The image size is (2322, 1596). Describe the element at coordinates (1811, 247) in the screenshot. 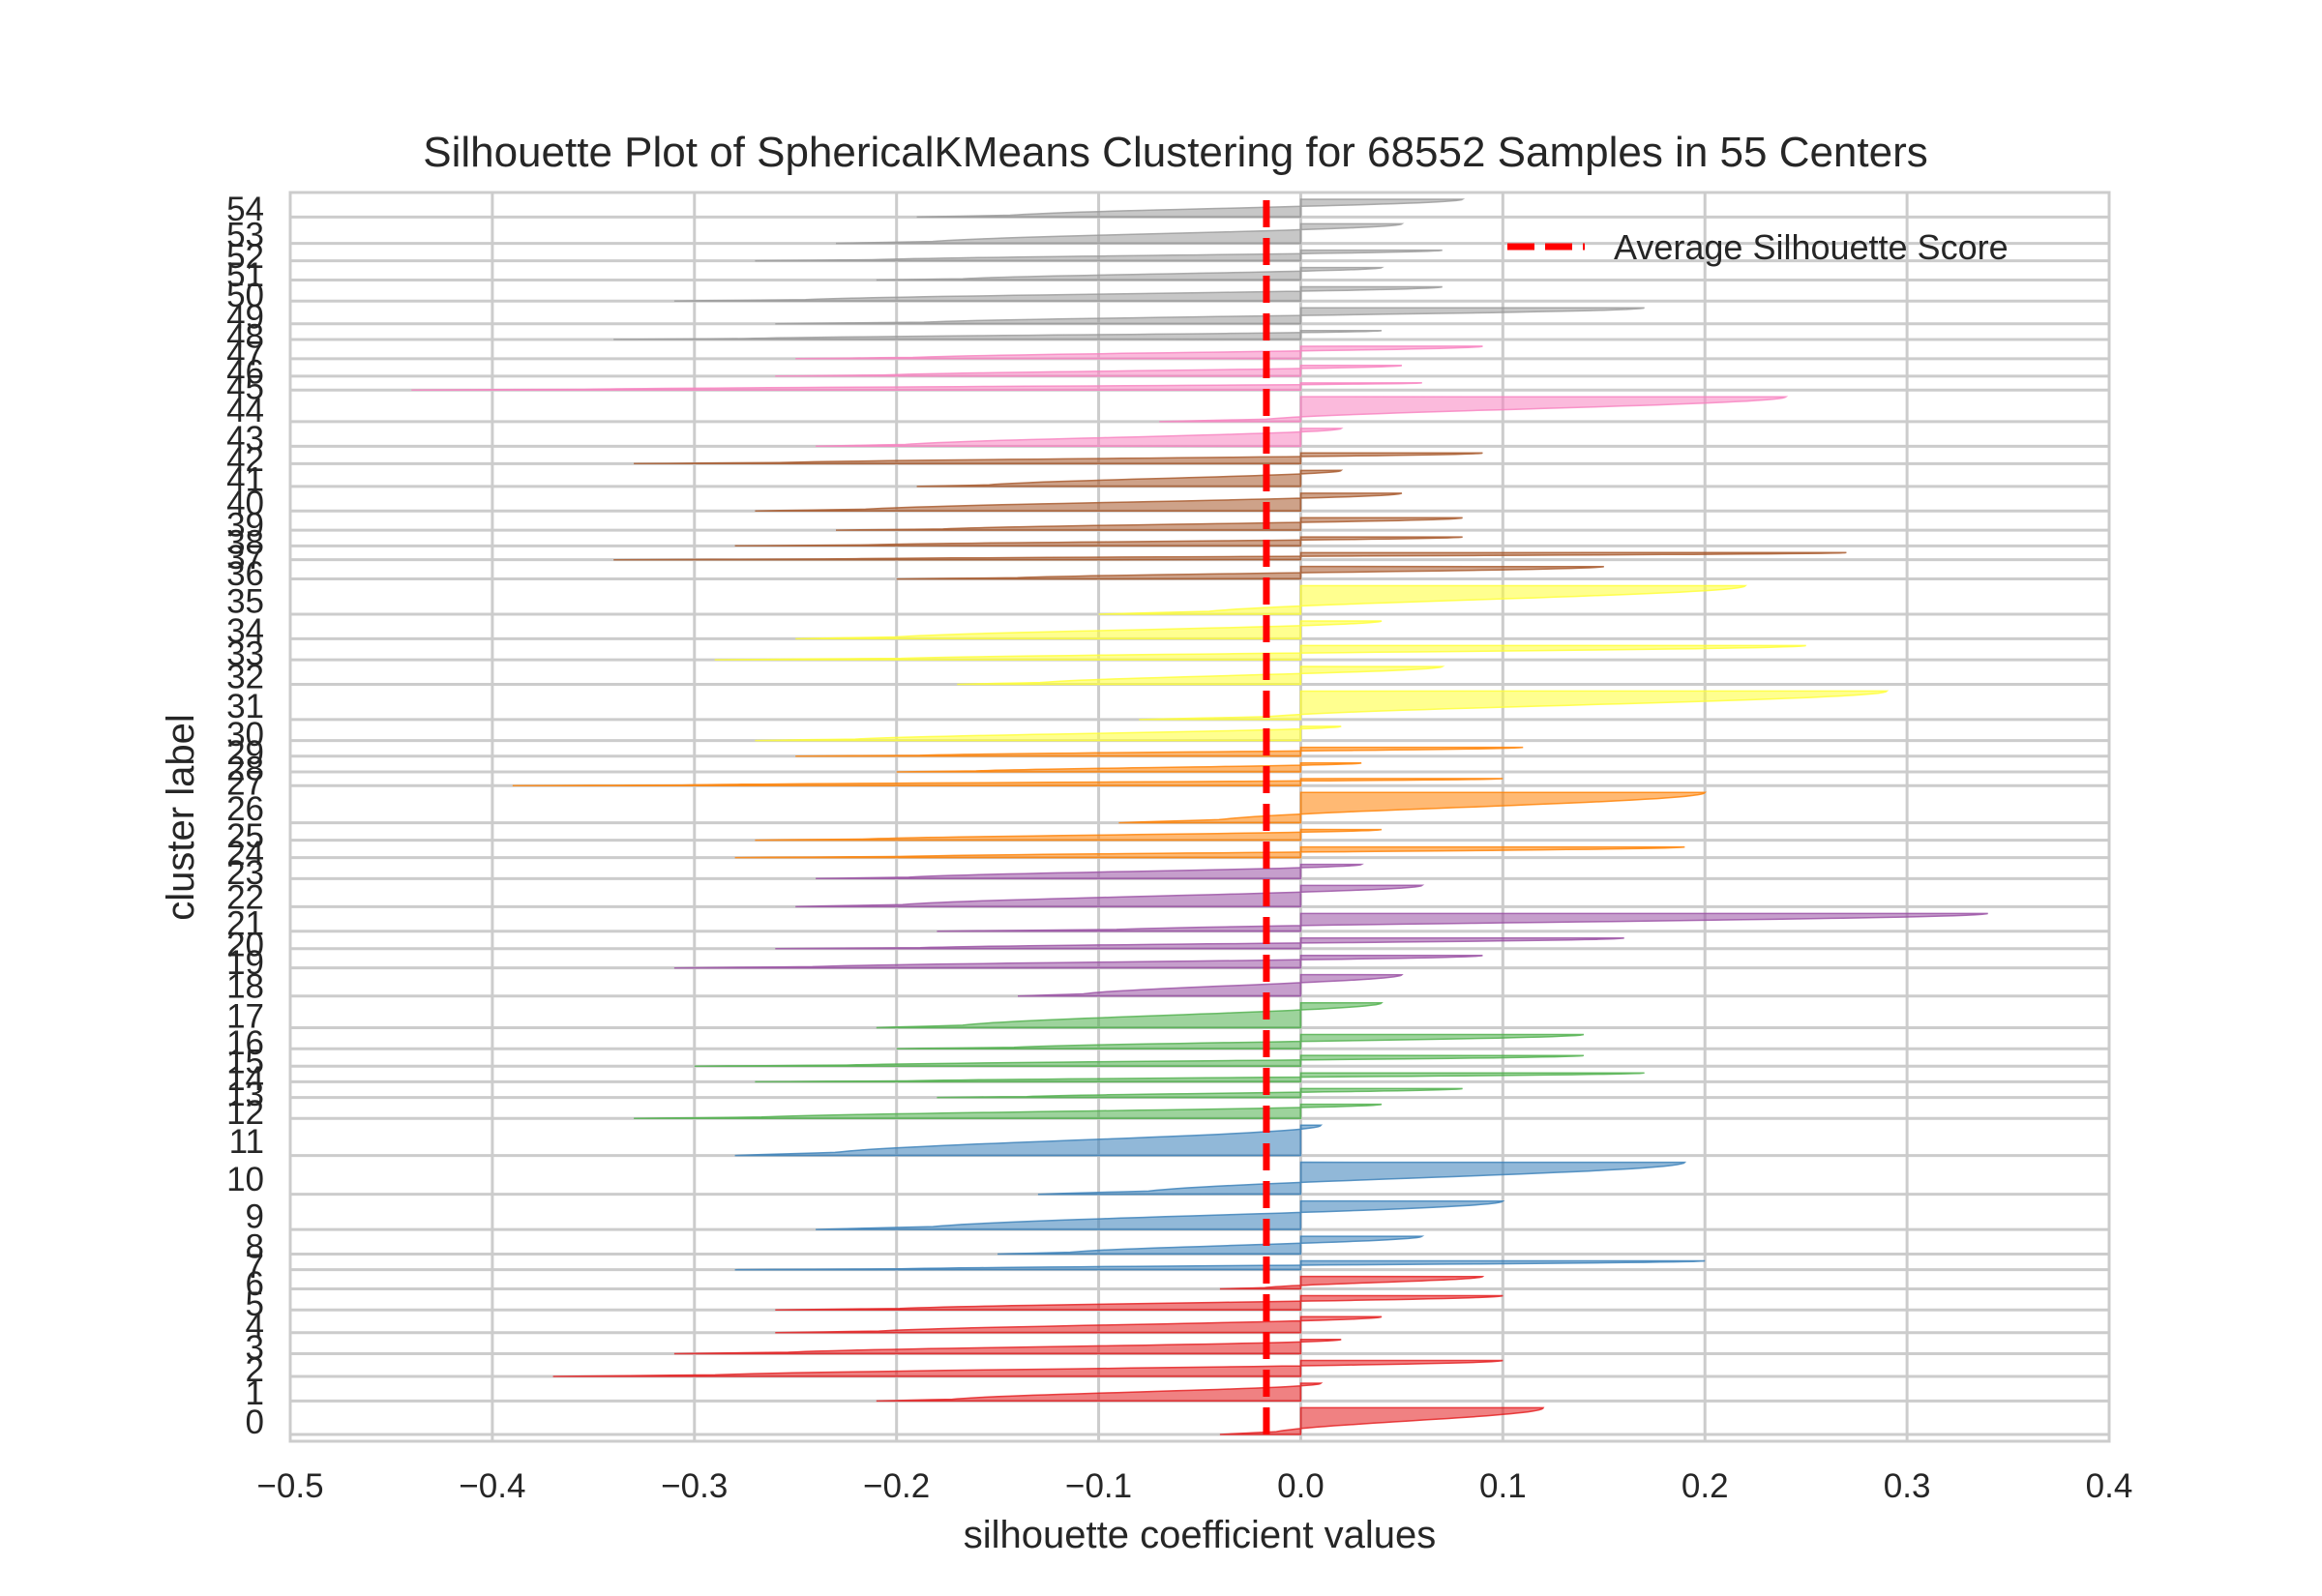

I see `legend-label: Average Silhouette Score` at that location.